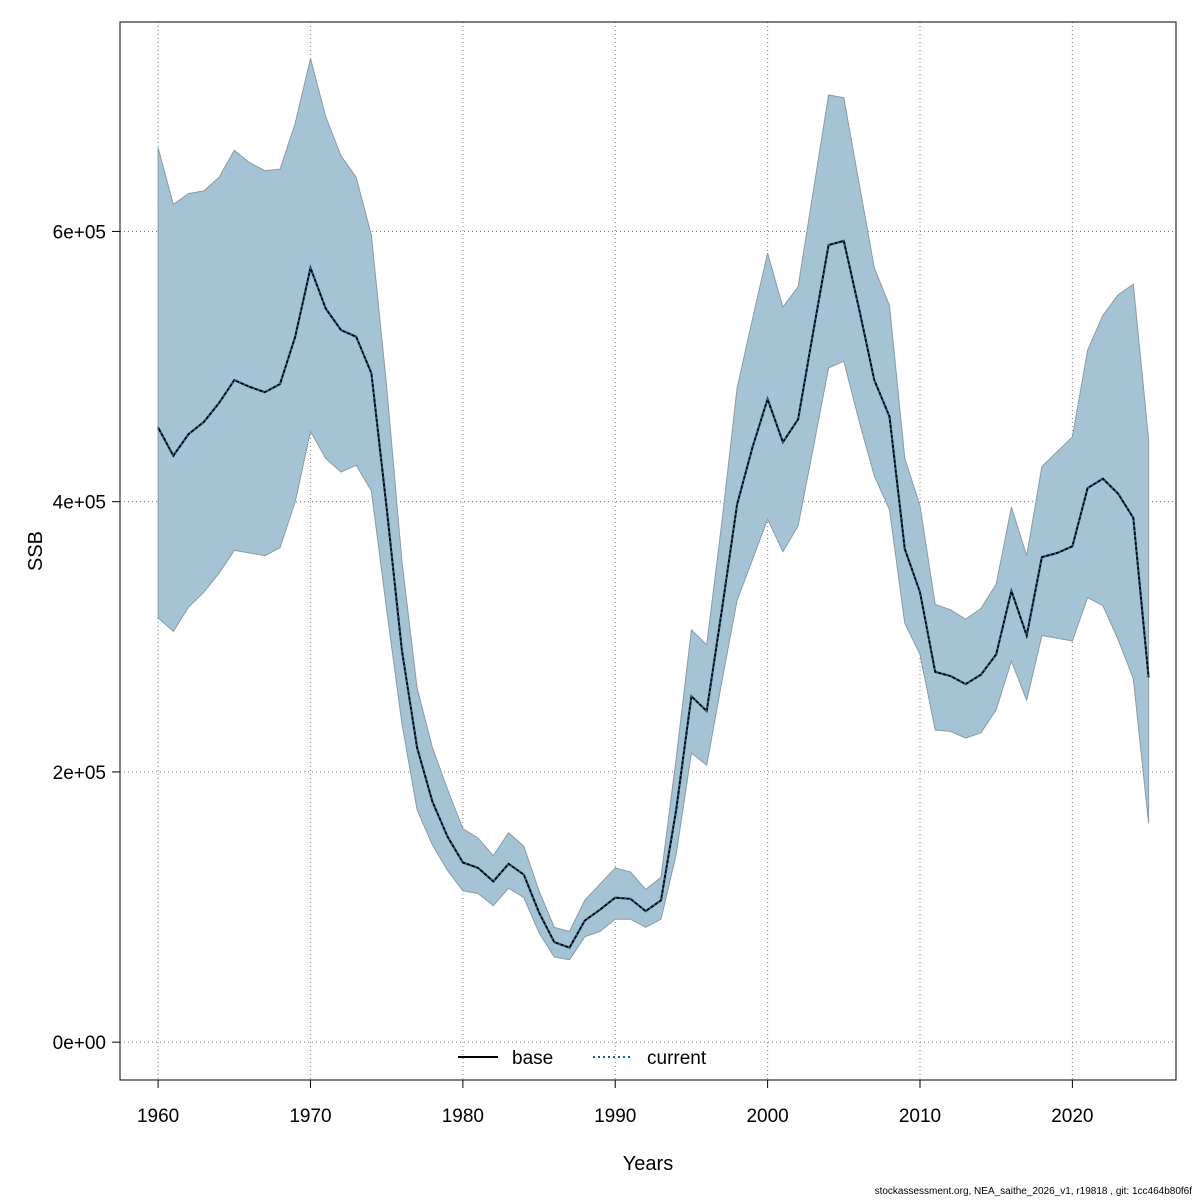 This screenshot has height=1200, width=1200. Describe the element at coordinates (920, 1116) in the screenshot. I see `x-tick-label-2010: 2010` at that location.